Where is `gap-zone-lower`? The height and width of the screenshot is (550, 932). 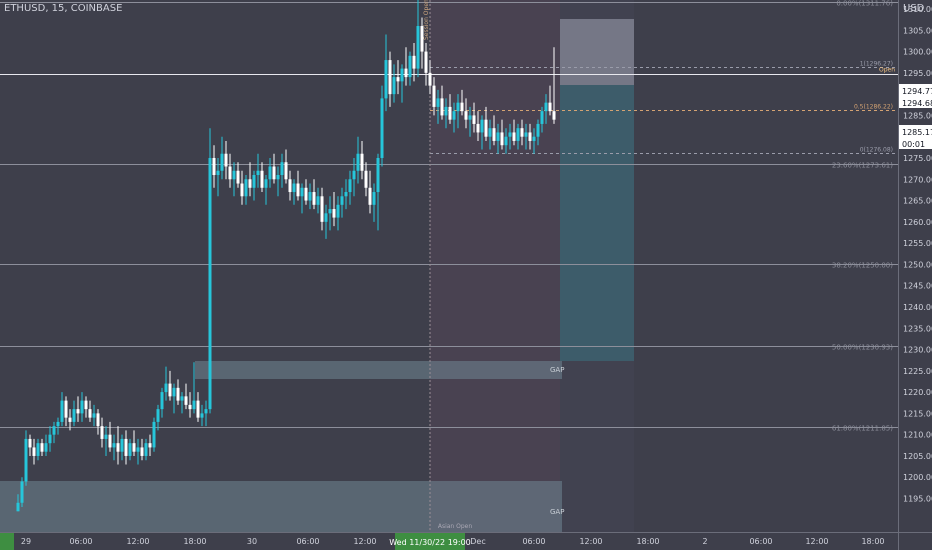 gap-zone-lower is located at coordinates (281, 507).